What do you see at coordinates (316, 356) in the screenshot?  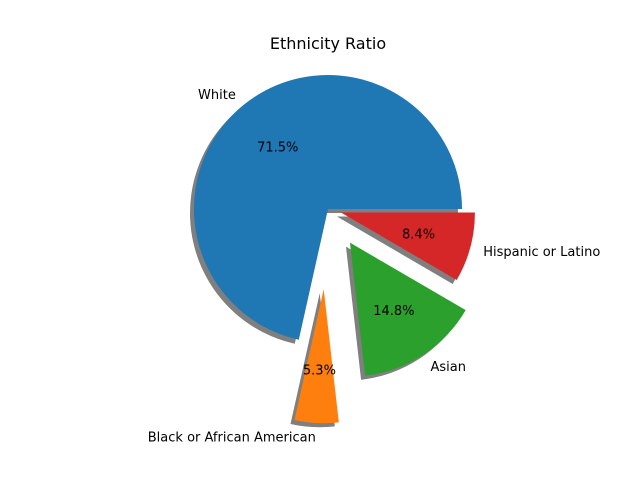 I see `slice-black-or-african-american` at bounding box center [316, 356].